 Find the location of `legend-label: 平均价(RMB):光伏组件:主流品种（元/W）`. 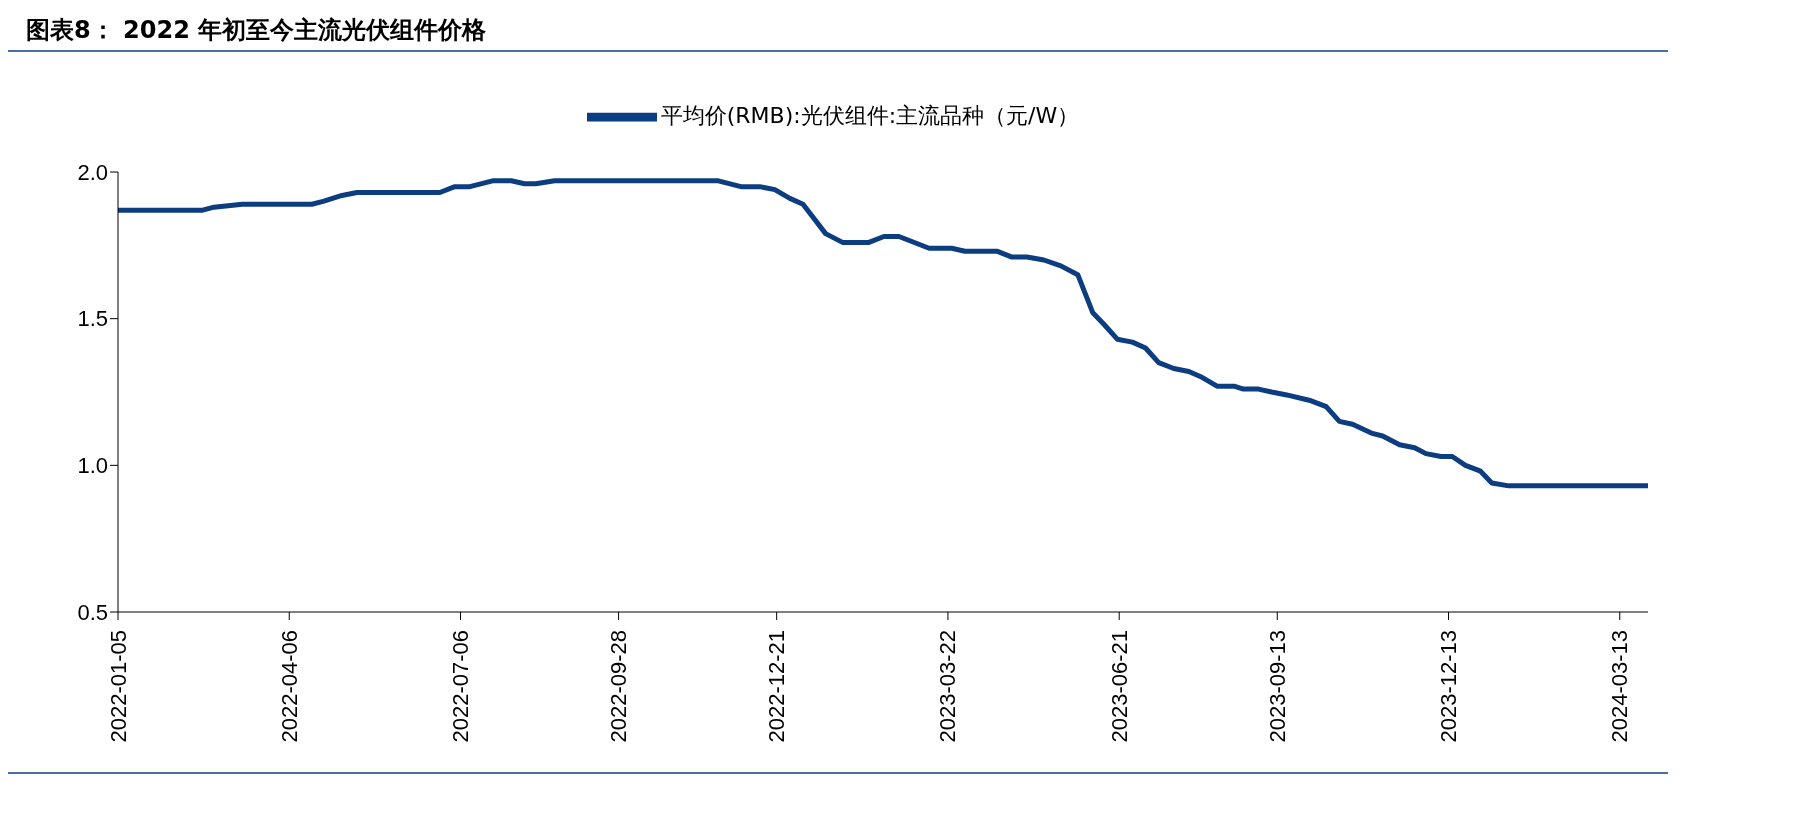

legend-label: 平均价(RMB):光伏组件:主流品种（元/W） is located at coordinates (870, 115).